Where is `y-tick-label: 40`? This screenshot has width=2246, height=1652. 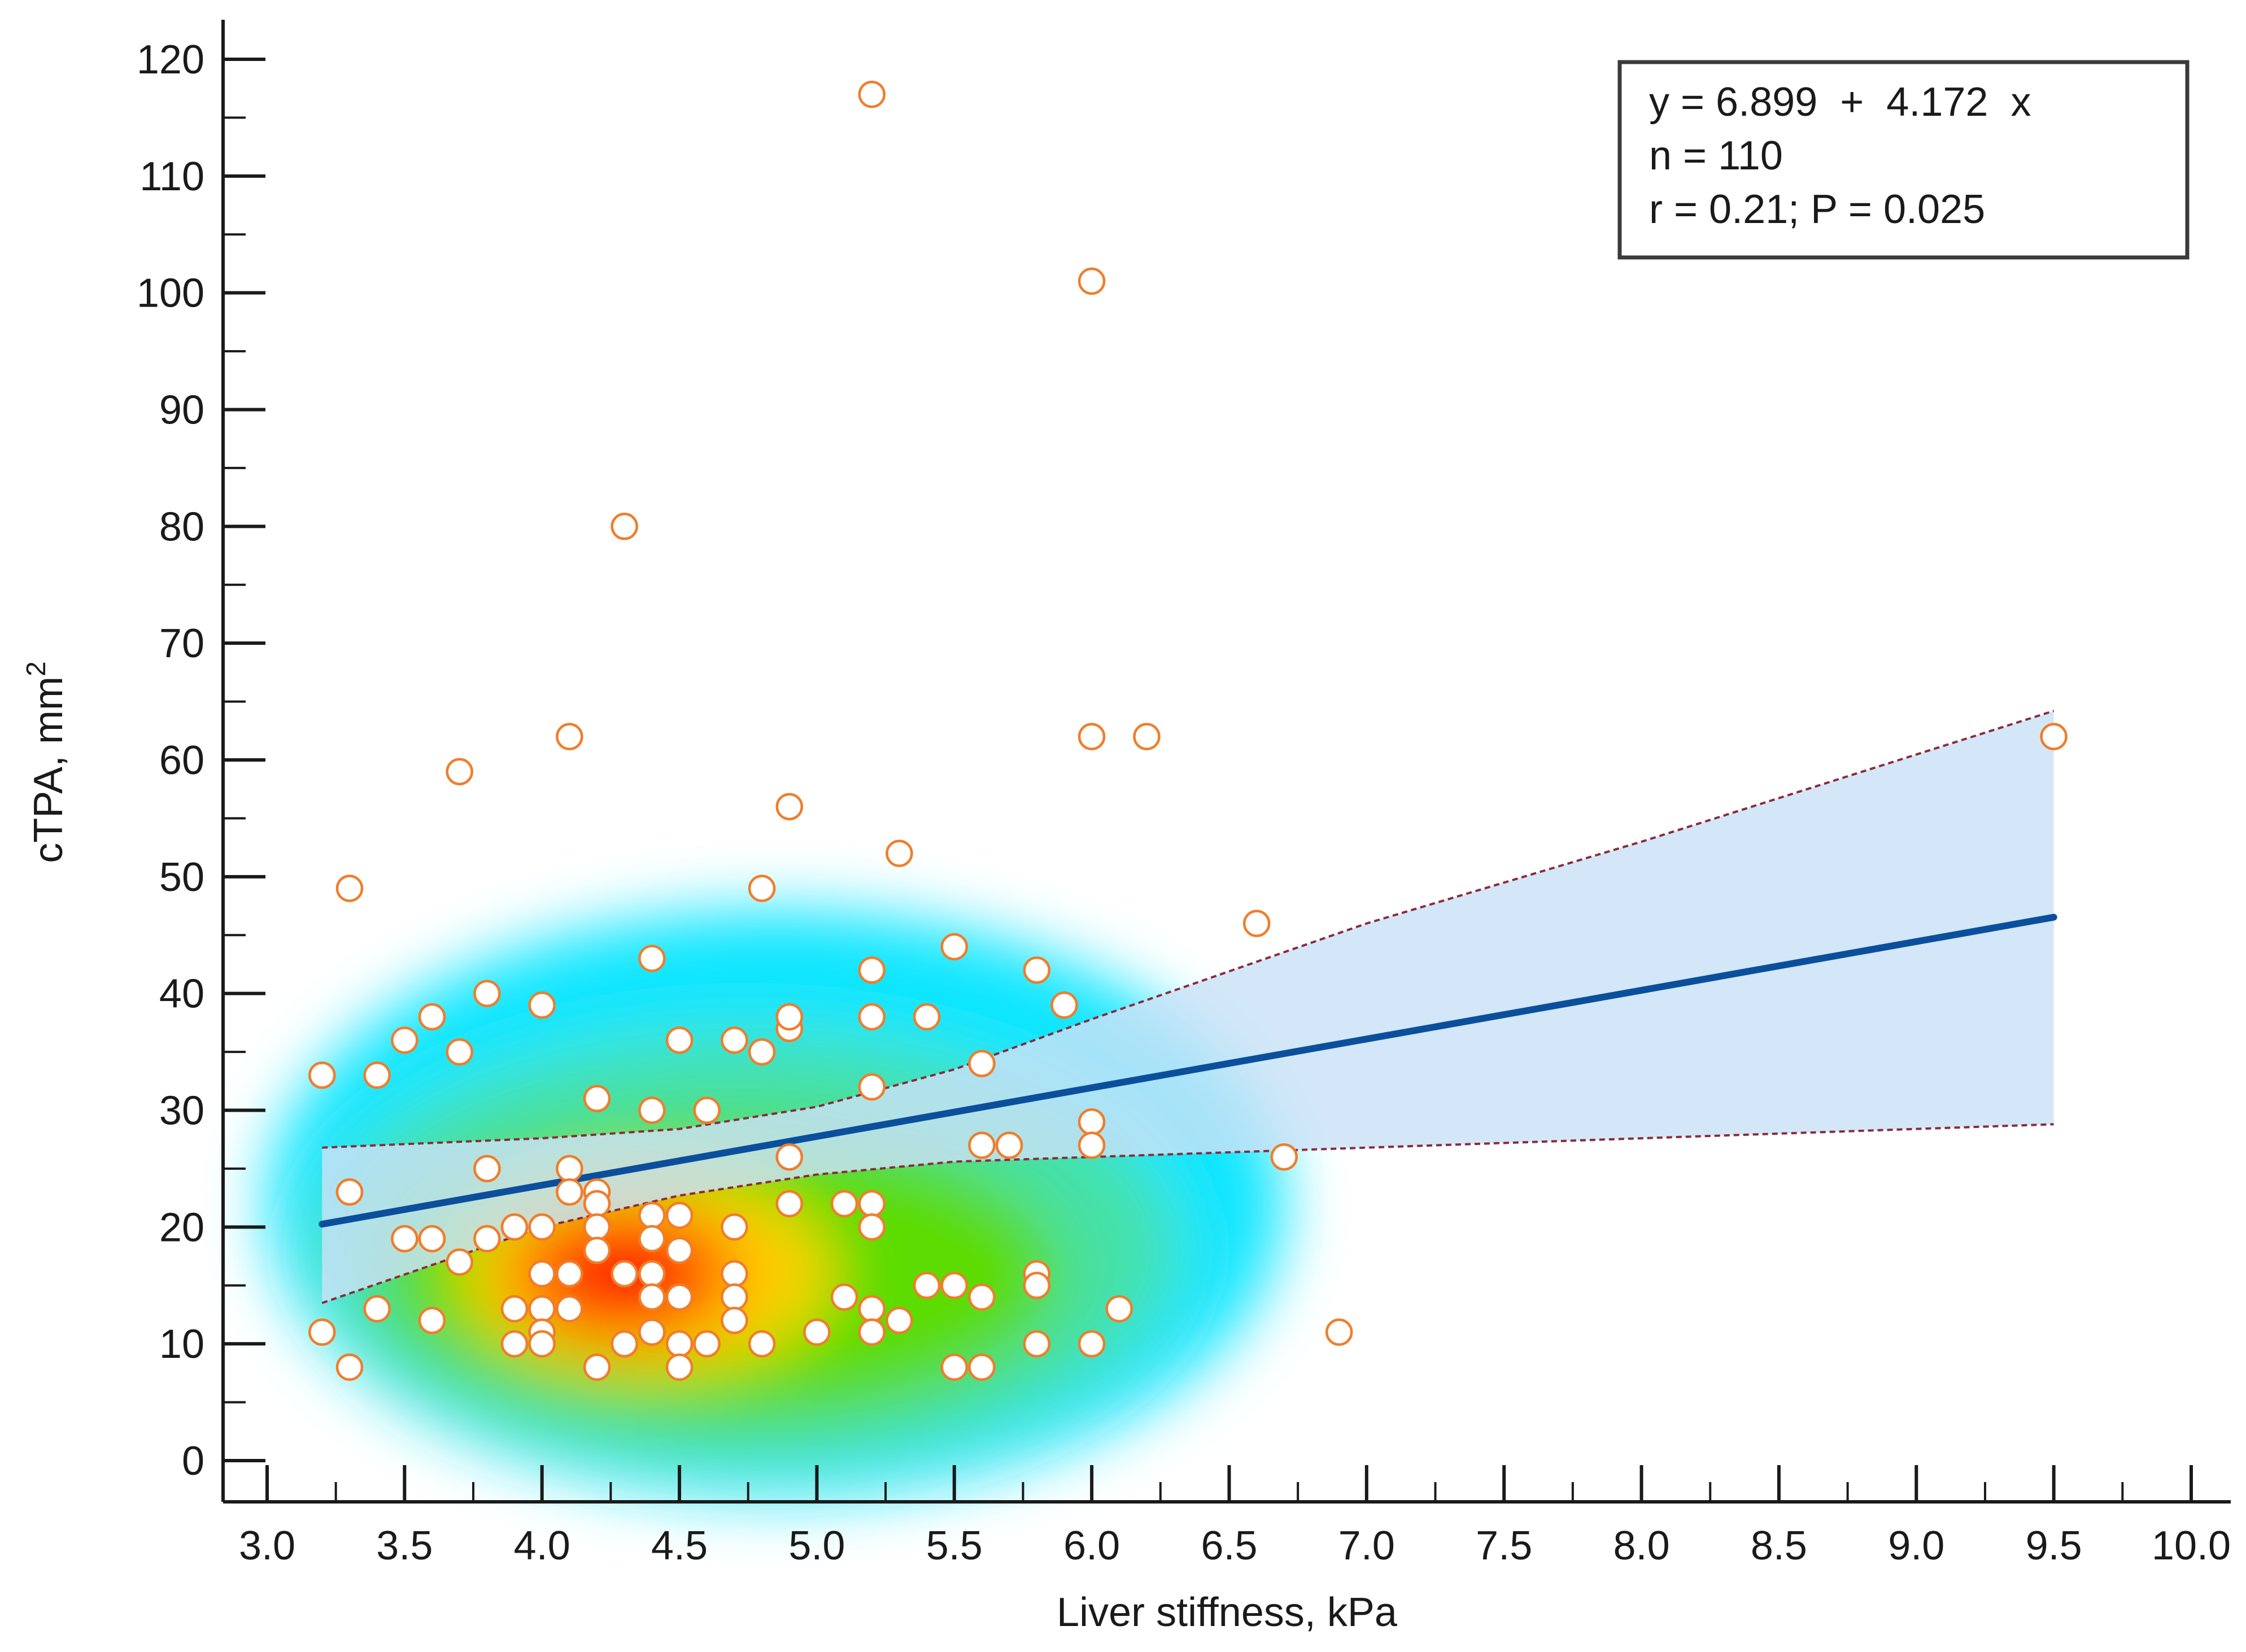 y-tick-label: 40 is located at coordinates (181, 994).